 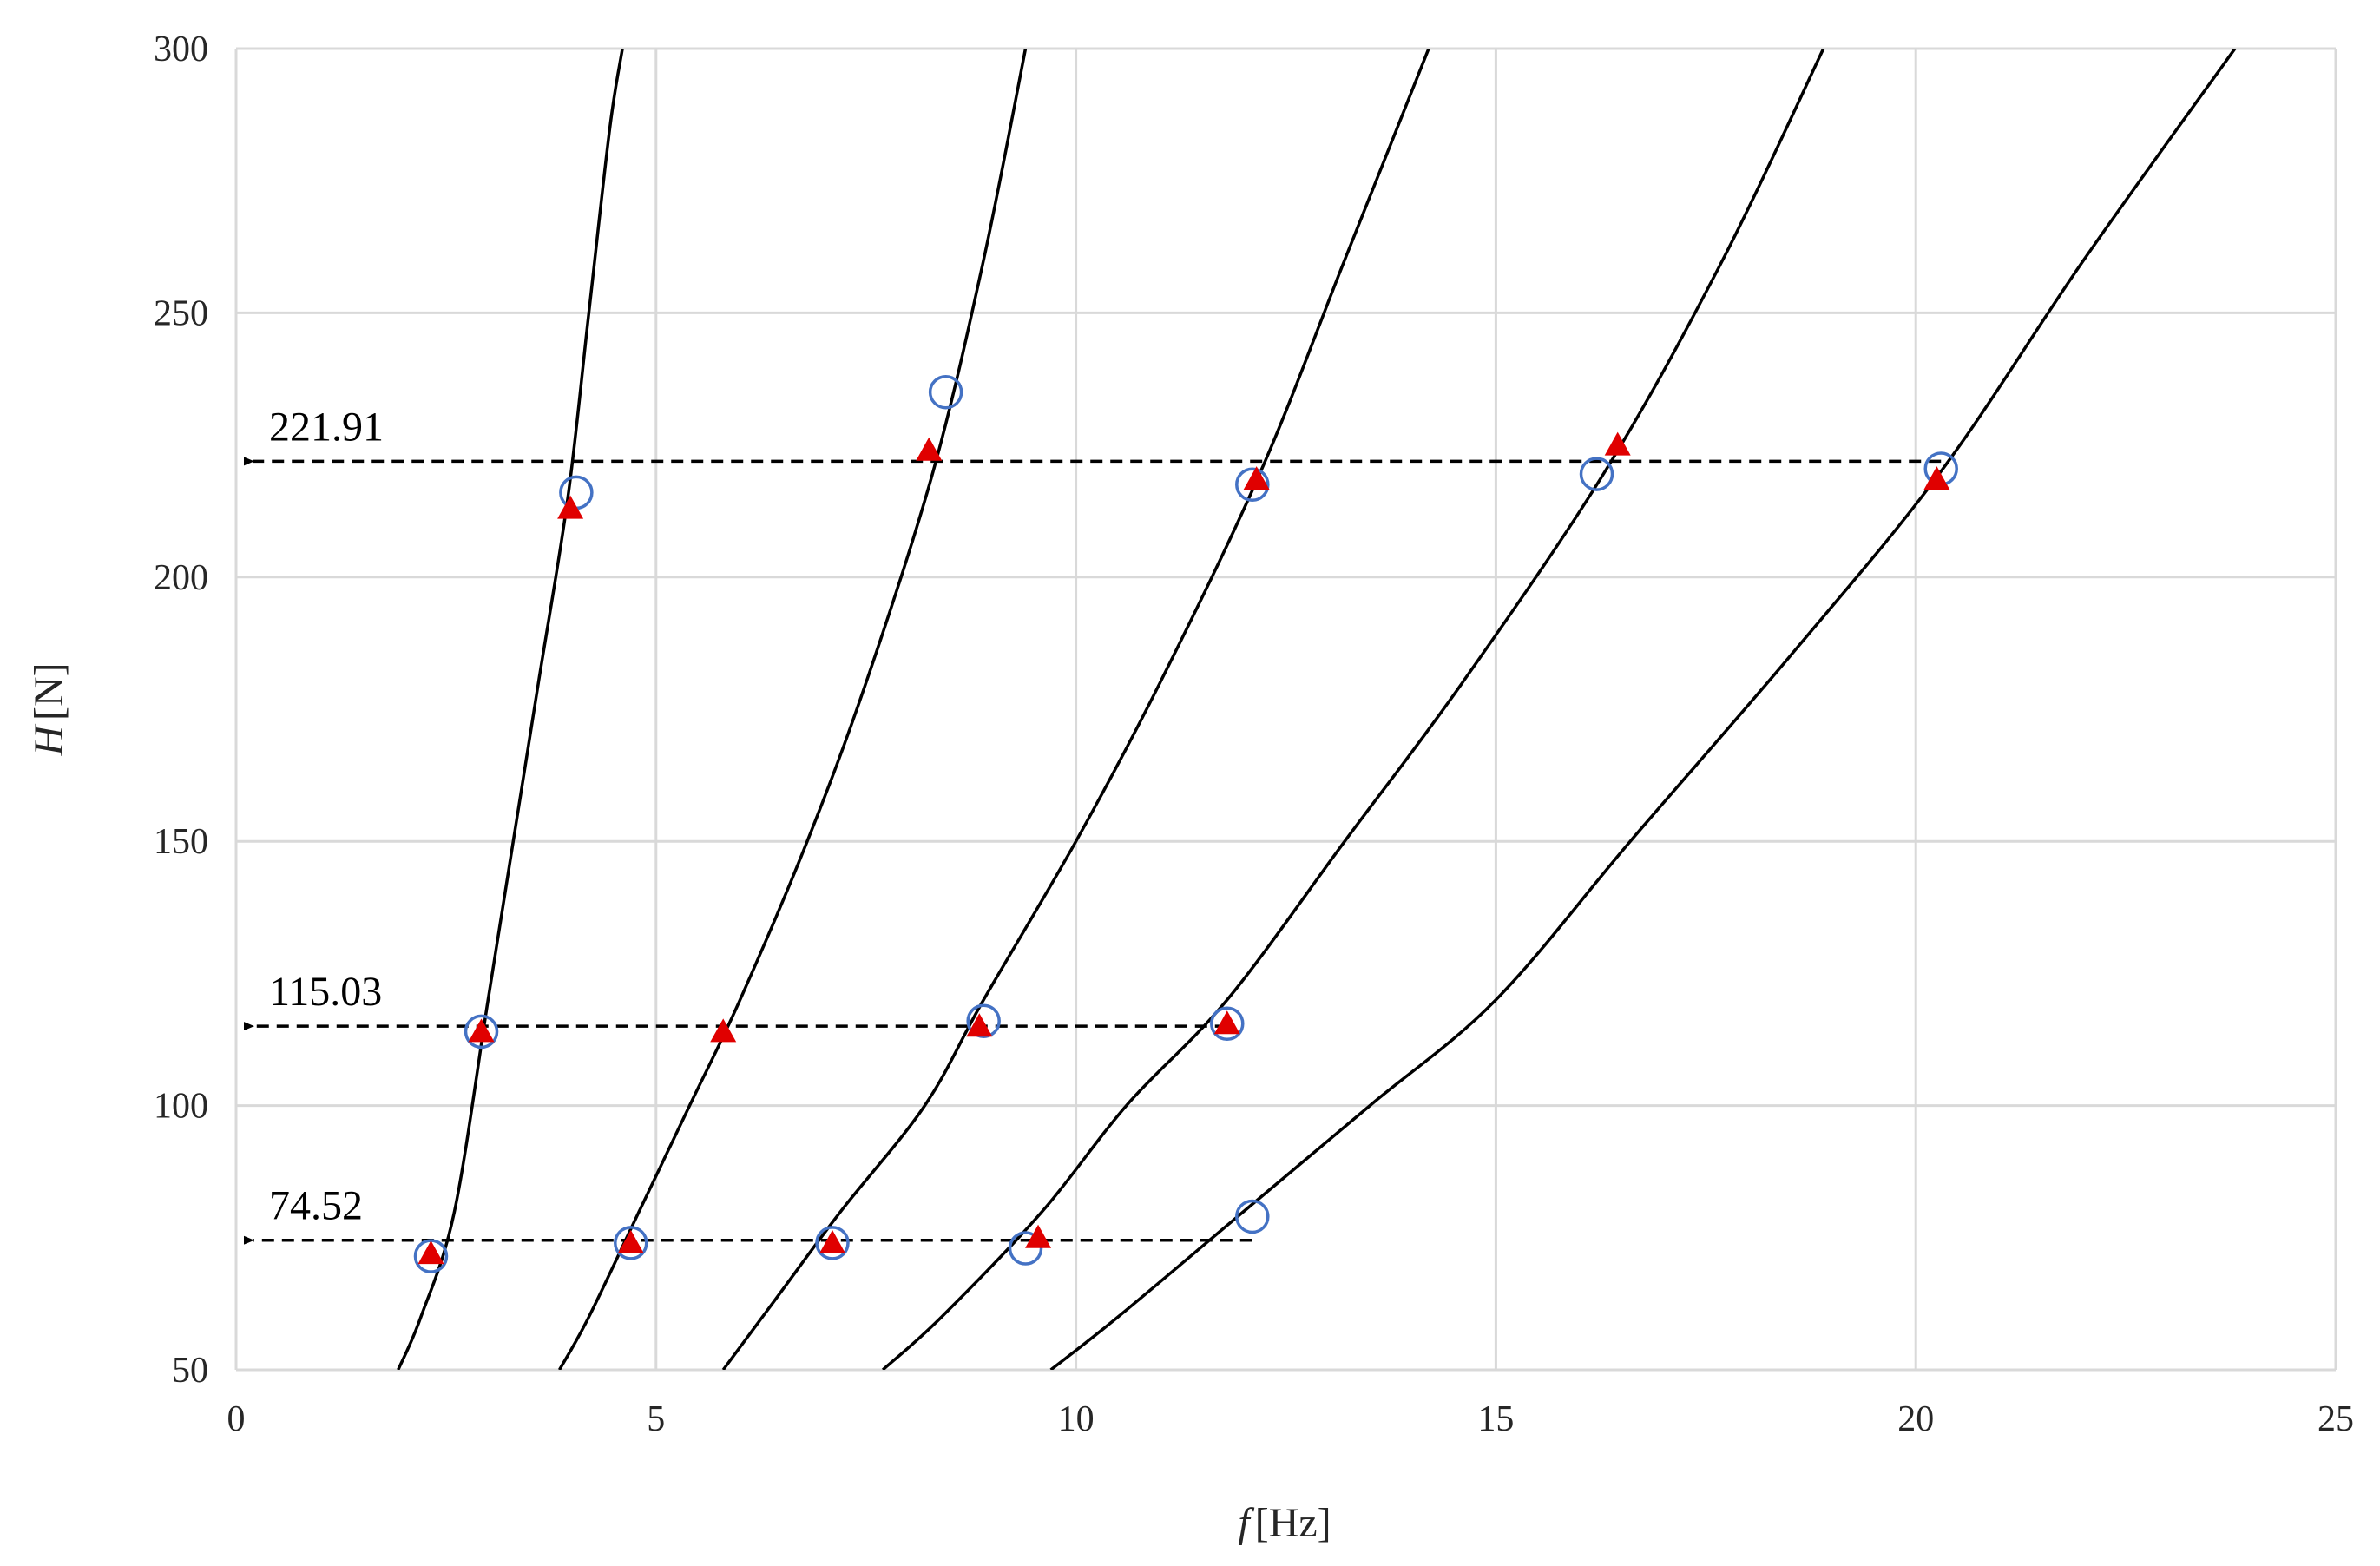 I want to click on y-tick-label: 300, so click(x=181, y=49).